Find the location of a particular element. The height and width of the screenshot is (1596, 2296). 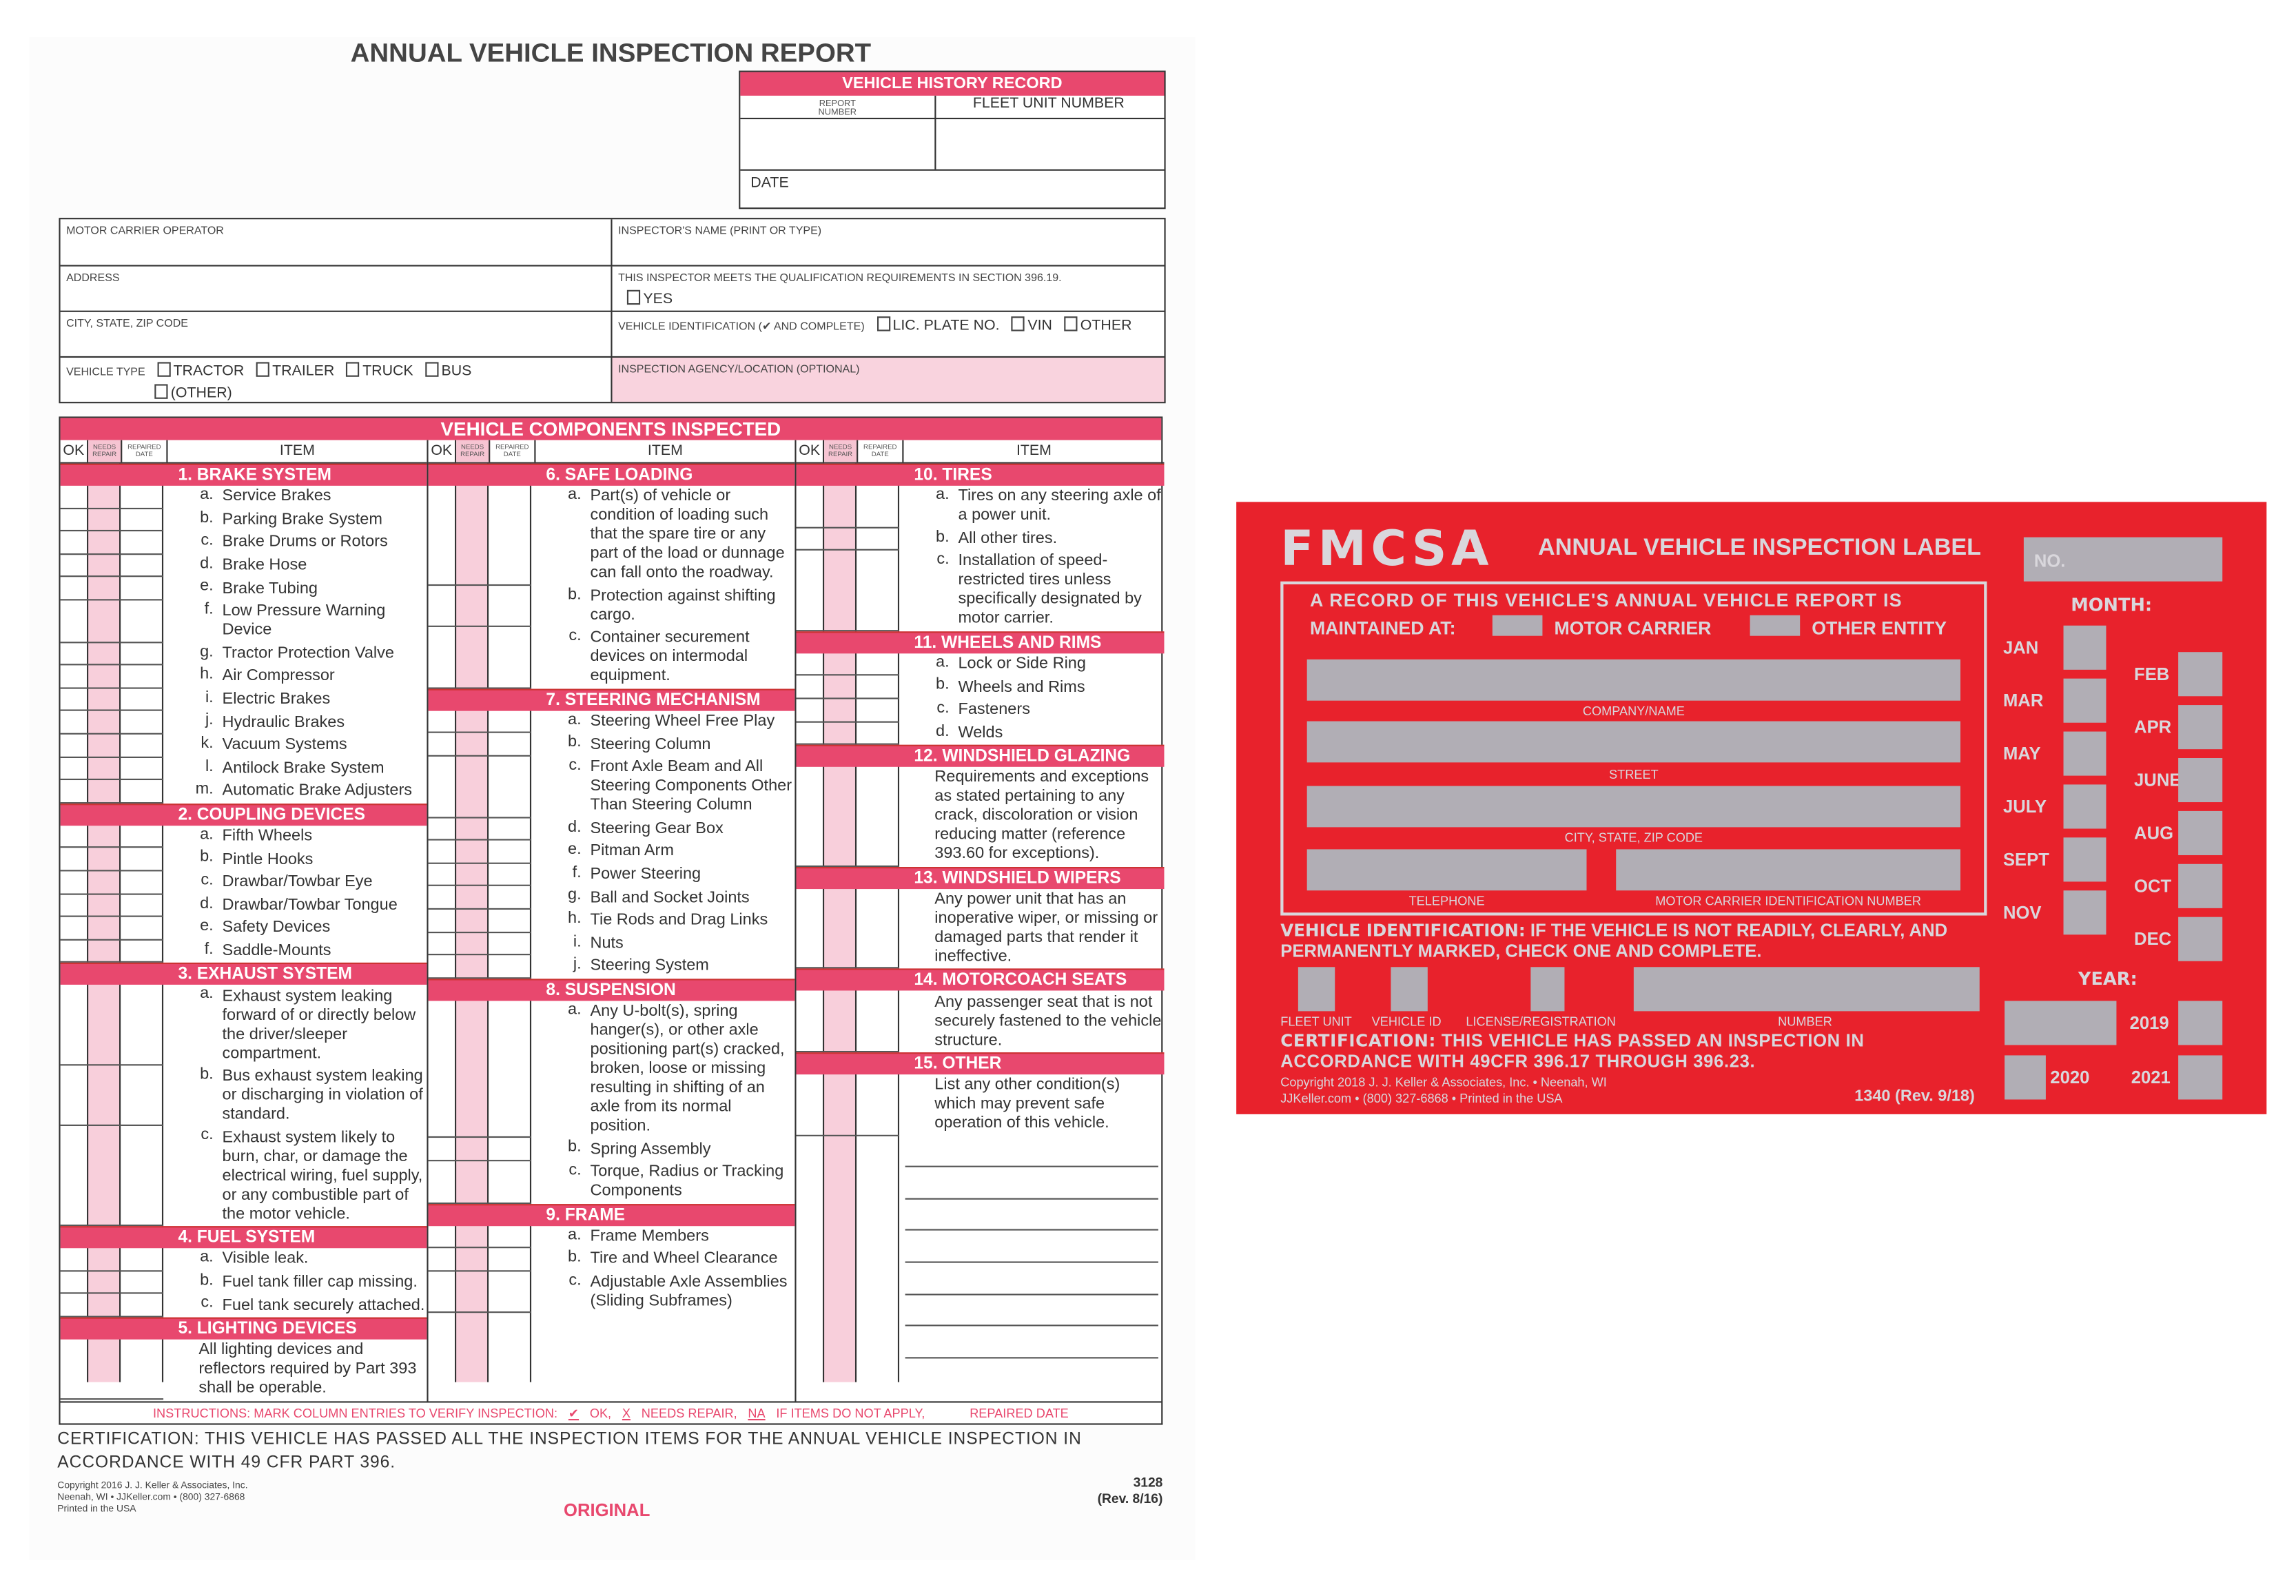

inspection-item-row: e. Brake Tubing is located at coordinates (243, 589).